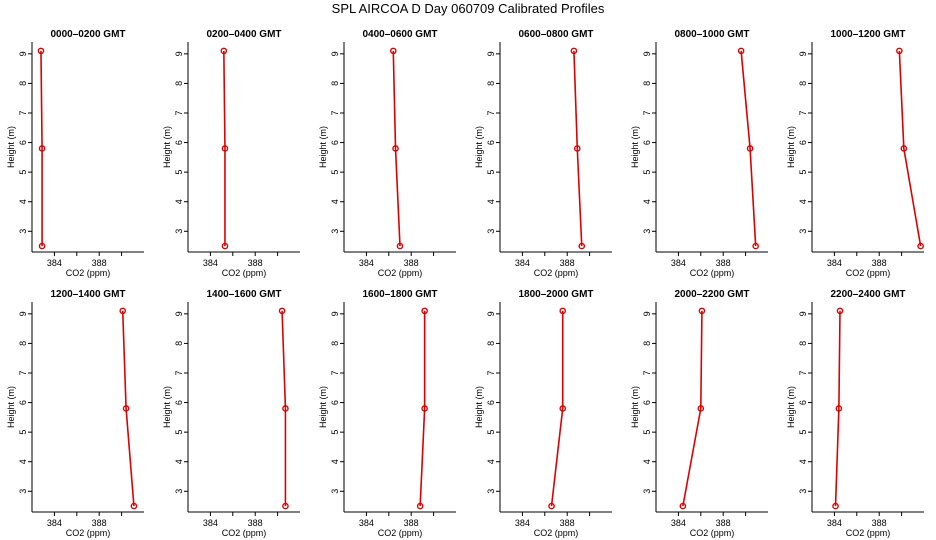  What do you see at coordinates (555, 34) in the screenshot?
I see `panel-title: 0600–0800 GMT` at bounding box center [555, 34].